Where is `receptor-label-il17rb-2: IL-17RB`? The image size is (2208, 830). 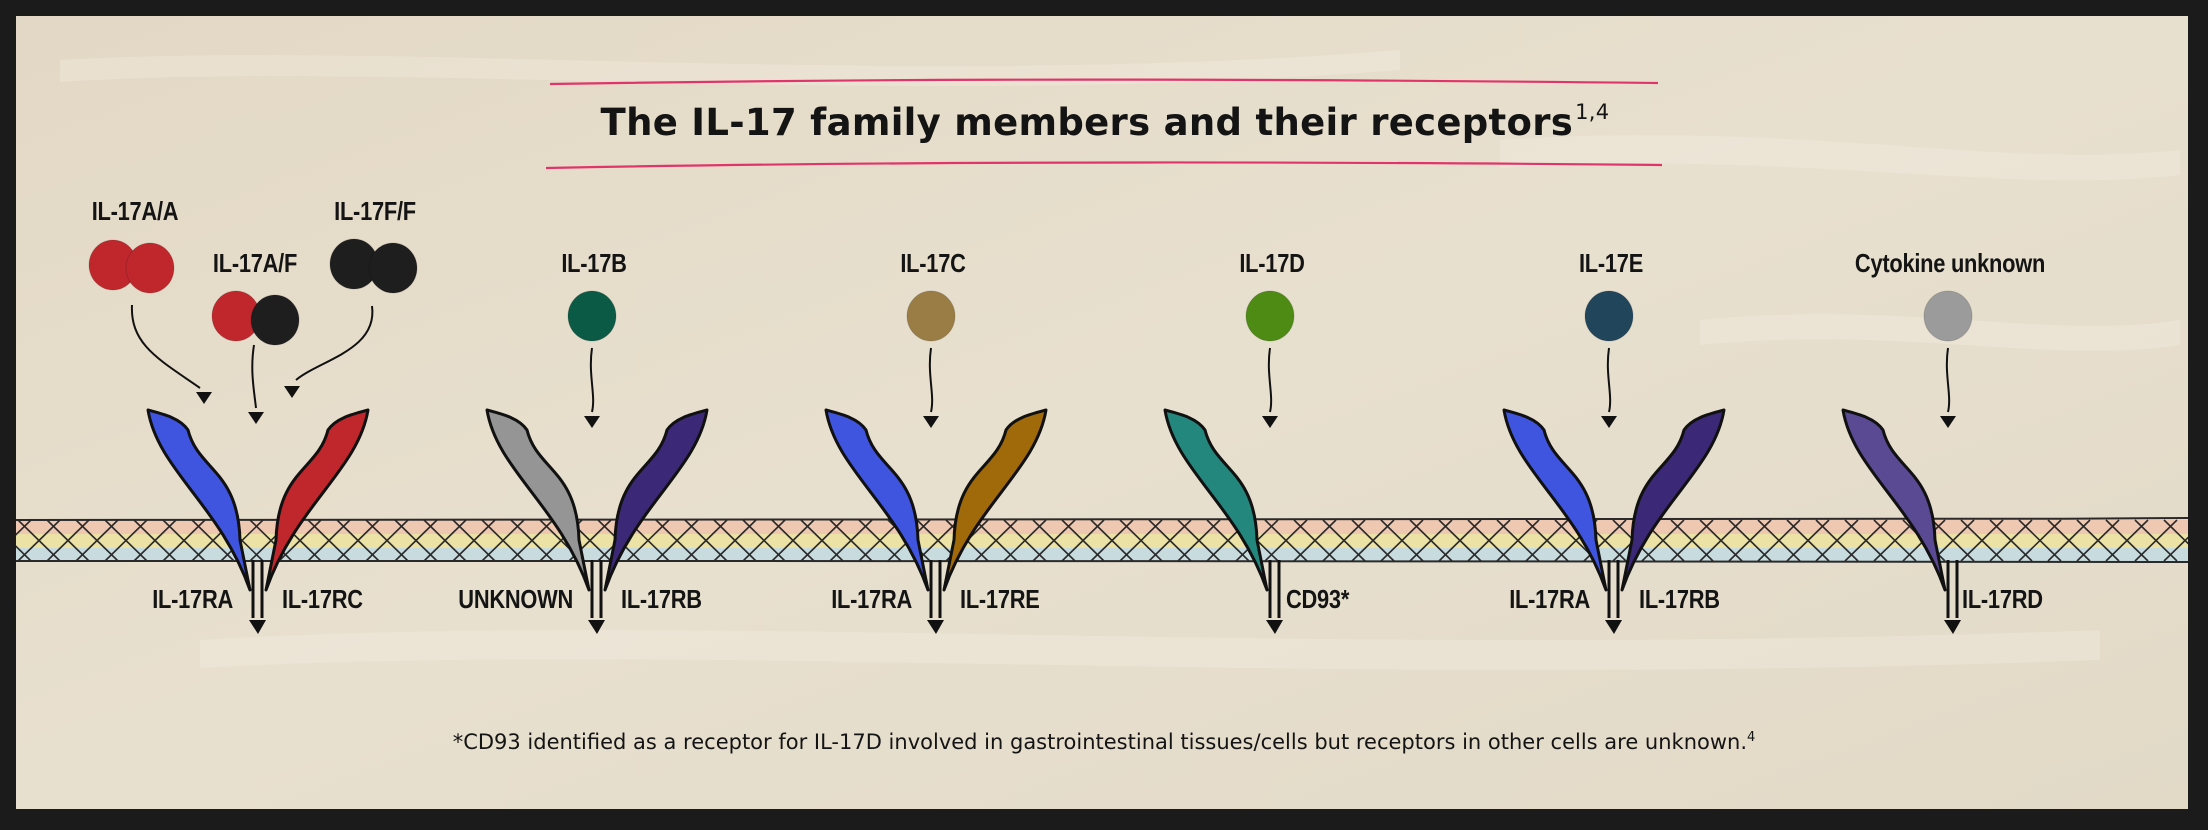
receptor-label-il17rb-2: IL-17RB is located at coordinates (1679, 599).